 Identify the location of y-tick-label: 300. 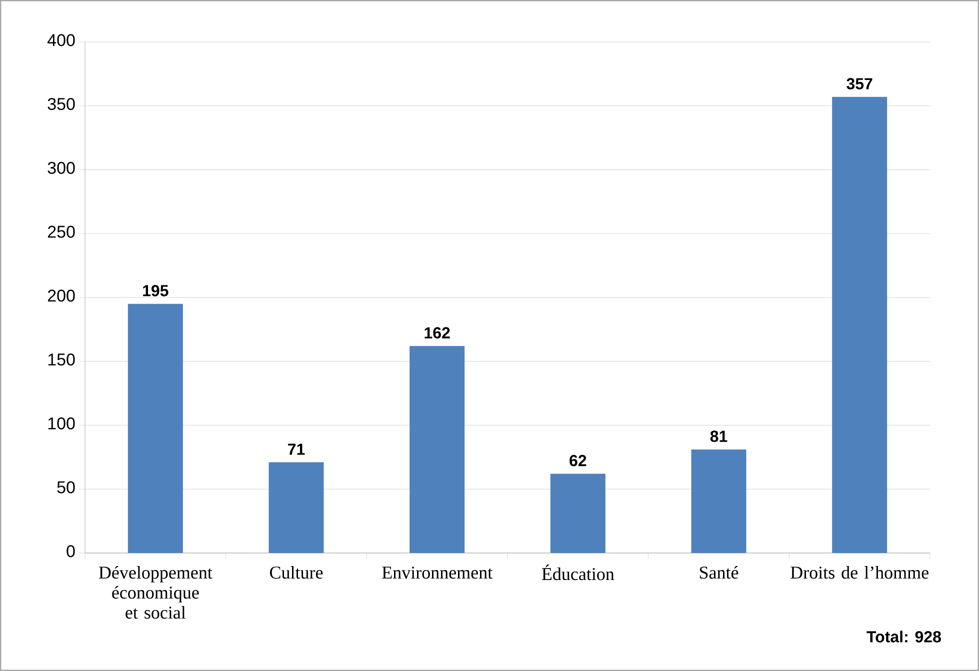
(61, 168).